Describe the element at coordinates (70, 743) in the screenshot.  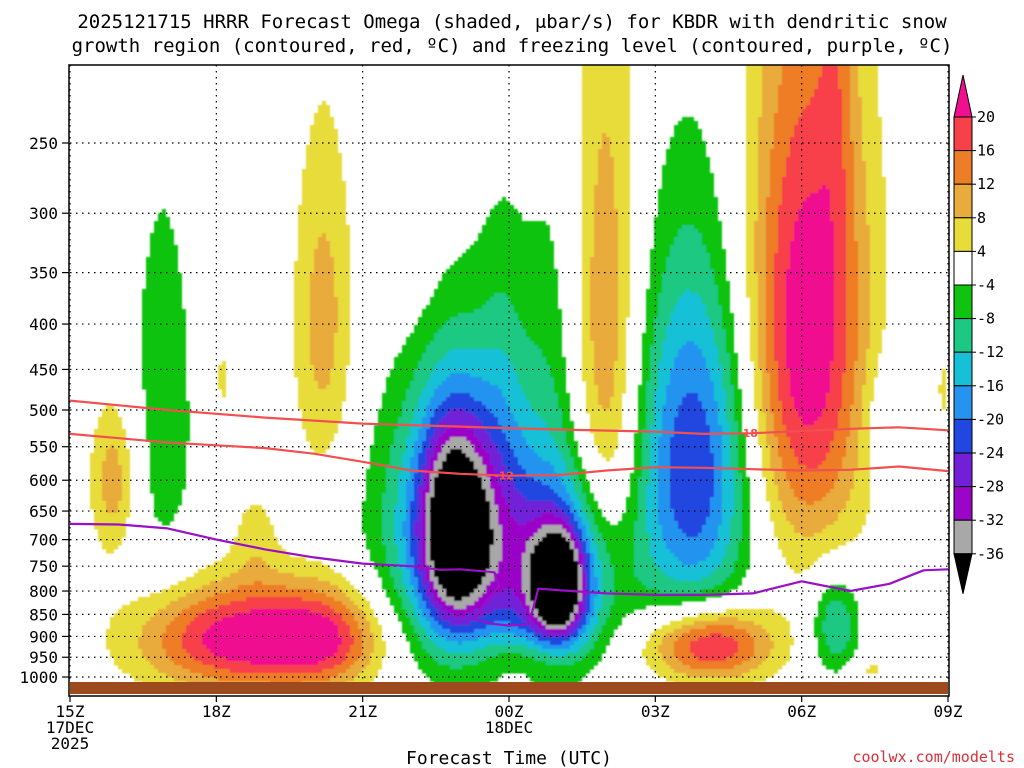
I see `x-tick-label-2025: 2025` at that location.